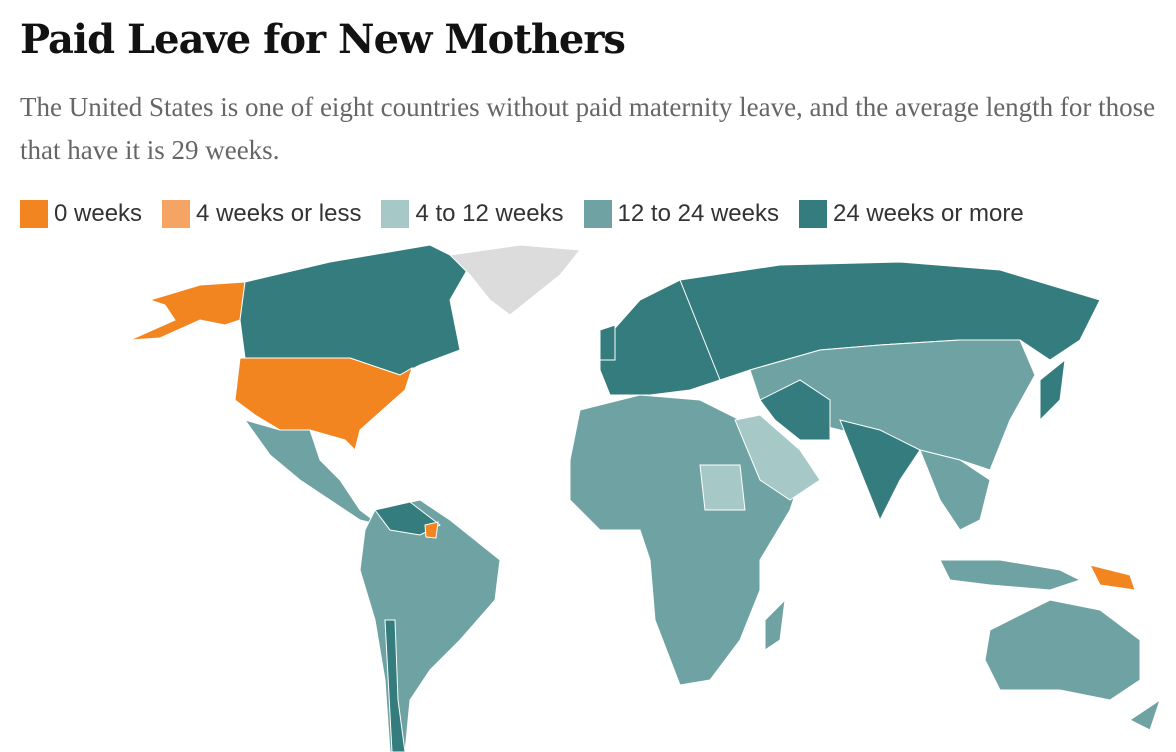 The width and height of the screenshot is (1176, 752). I want to click on arabia, so click(777, 457).